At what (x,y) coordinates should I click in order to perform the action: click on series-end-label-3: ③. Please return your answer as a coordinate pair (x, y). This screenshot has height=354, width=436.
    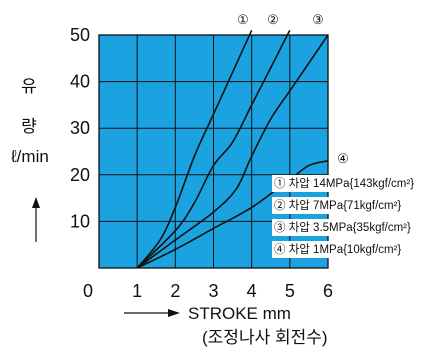
    Looking at the image, I should click on (318, 19).